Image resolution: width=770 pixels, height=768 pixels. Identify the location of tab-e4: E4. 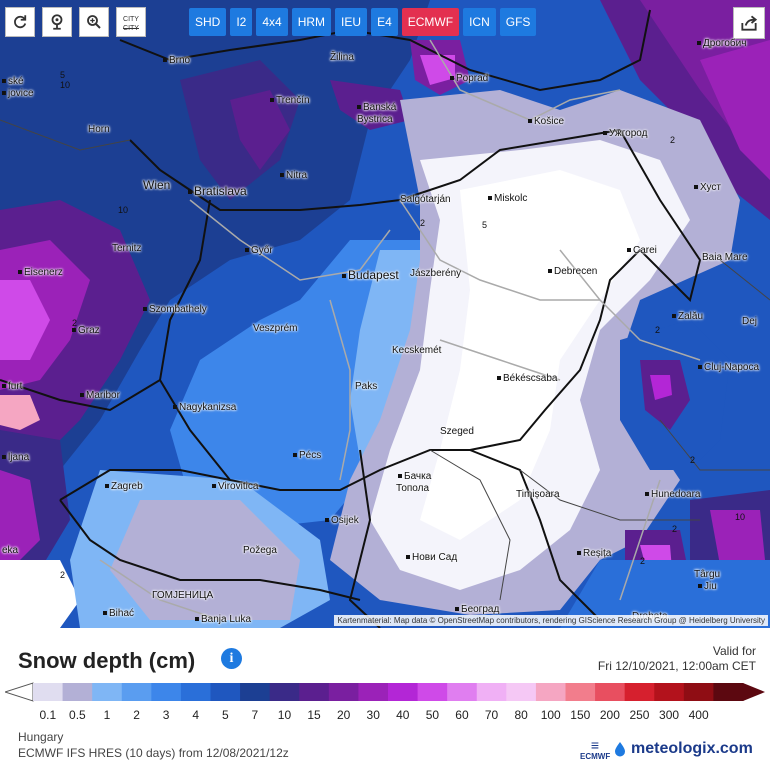
(384, 22).